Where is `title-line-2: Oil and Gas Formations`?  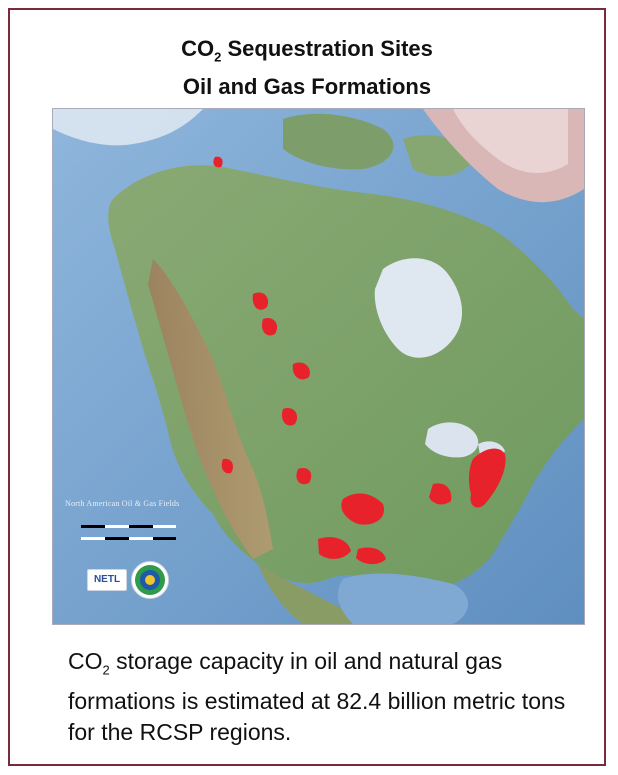 title-line-2: Oil and Gas Formations is located at coordinates (307, 87).